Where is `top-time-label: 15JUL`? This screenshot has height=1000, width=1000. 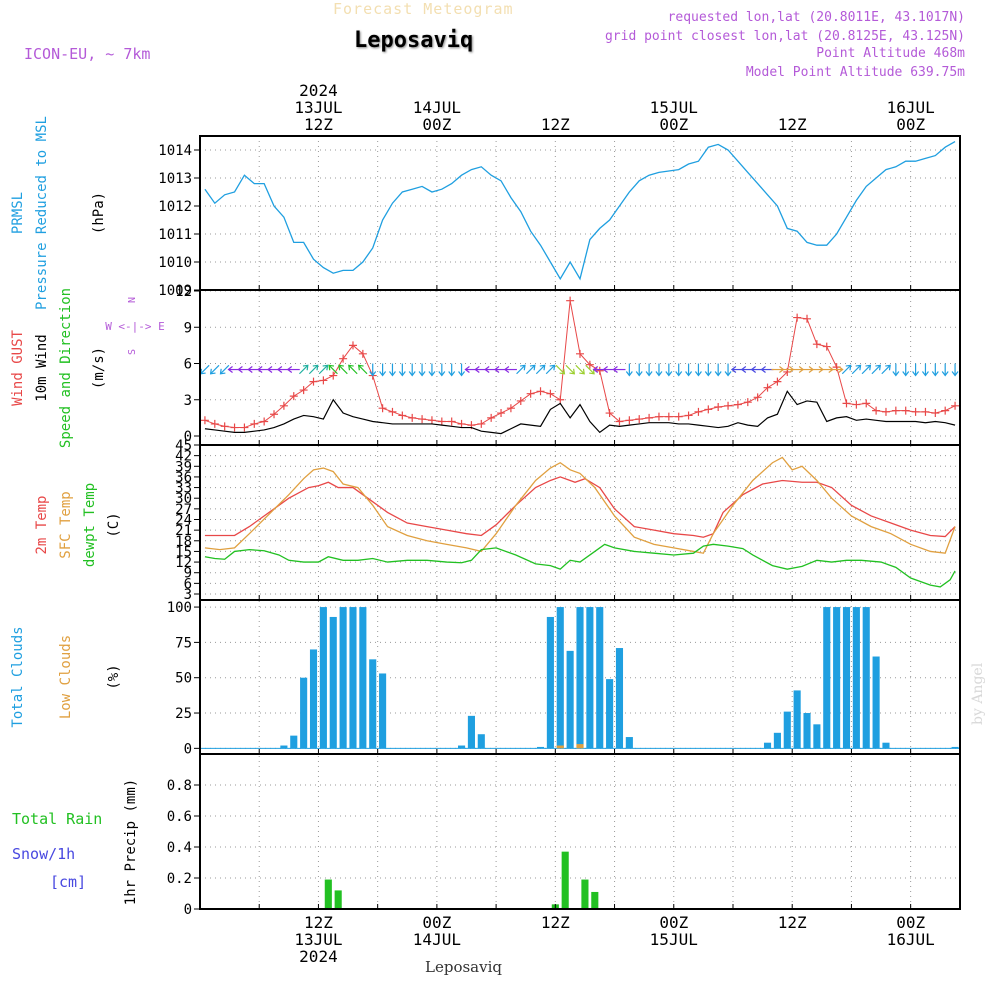 top-time-label: 15JUL is located at coordinates (674, 107).